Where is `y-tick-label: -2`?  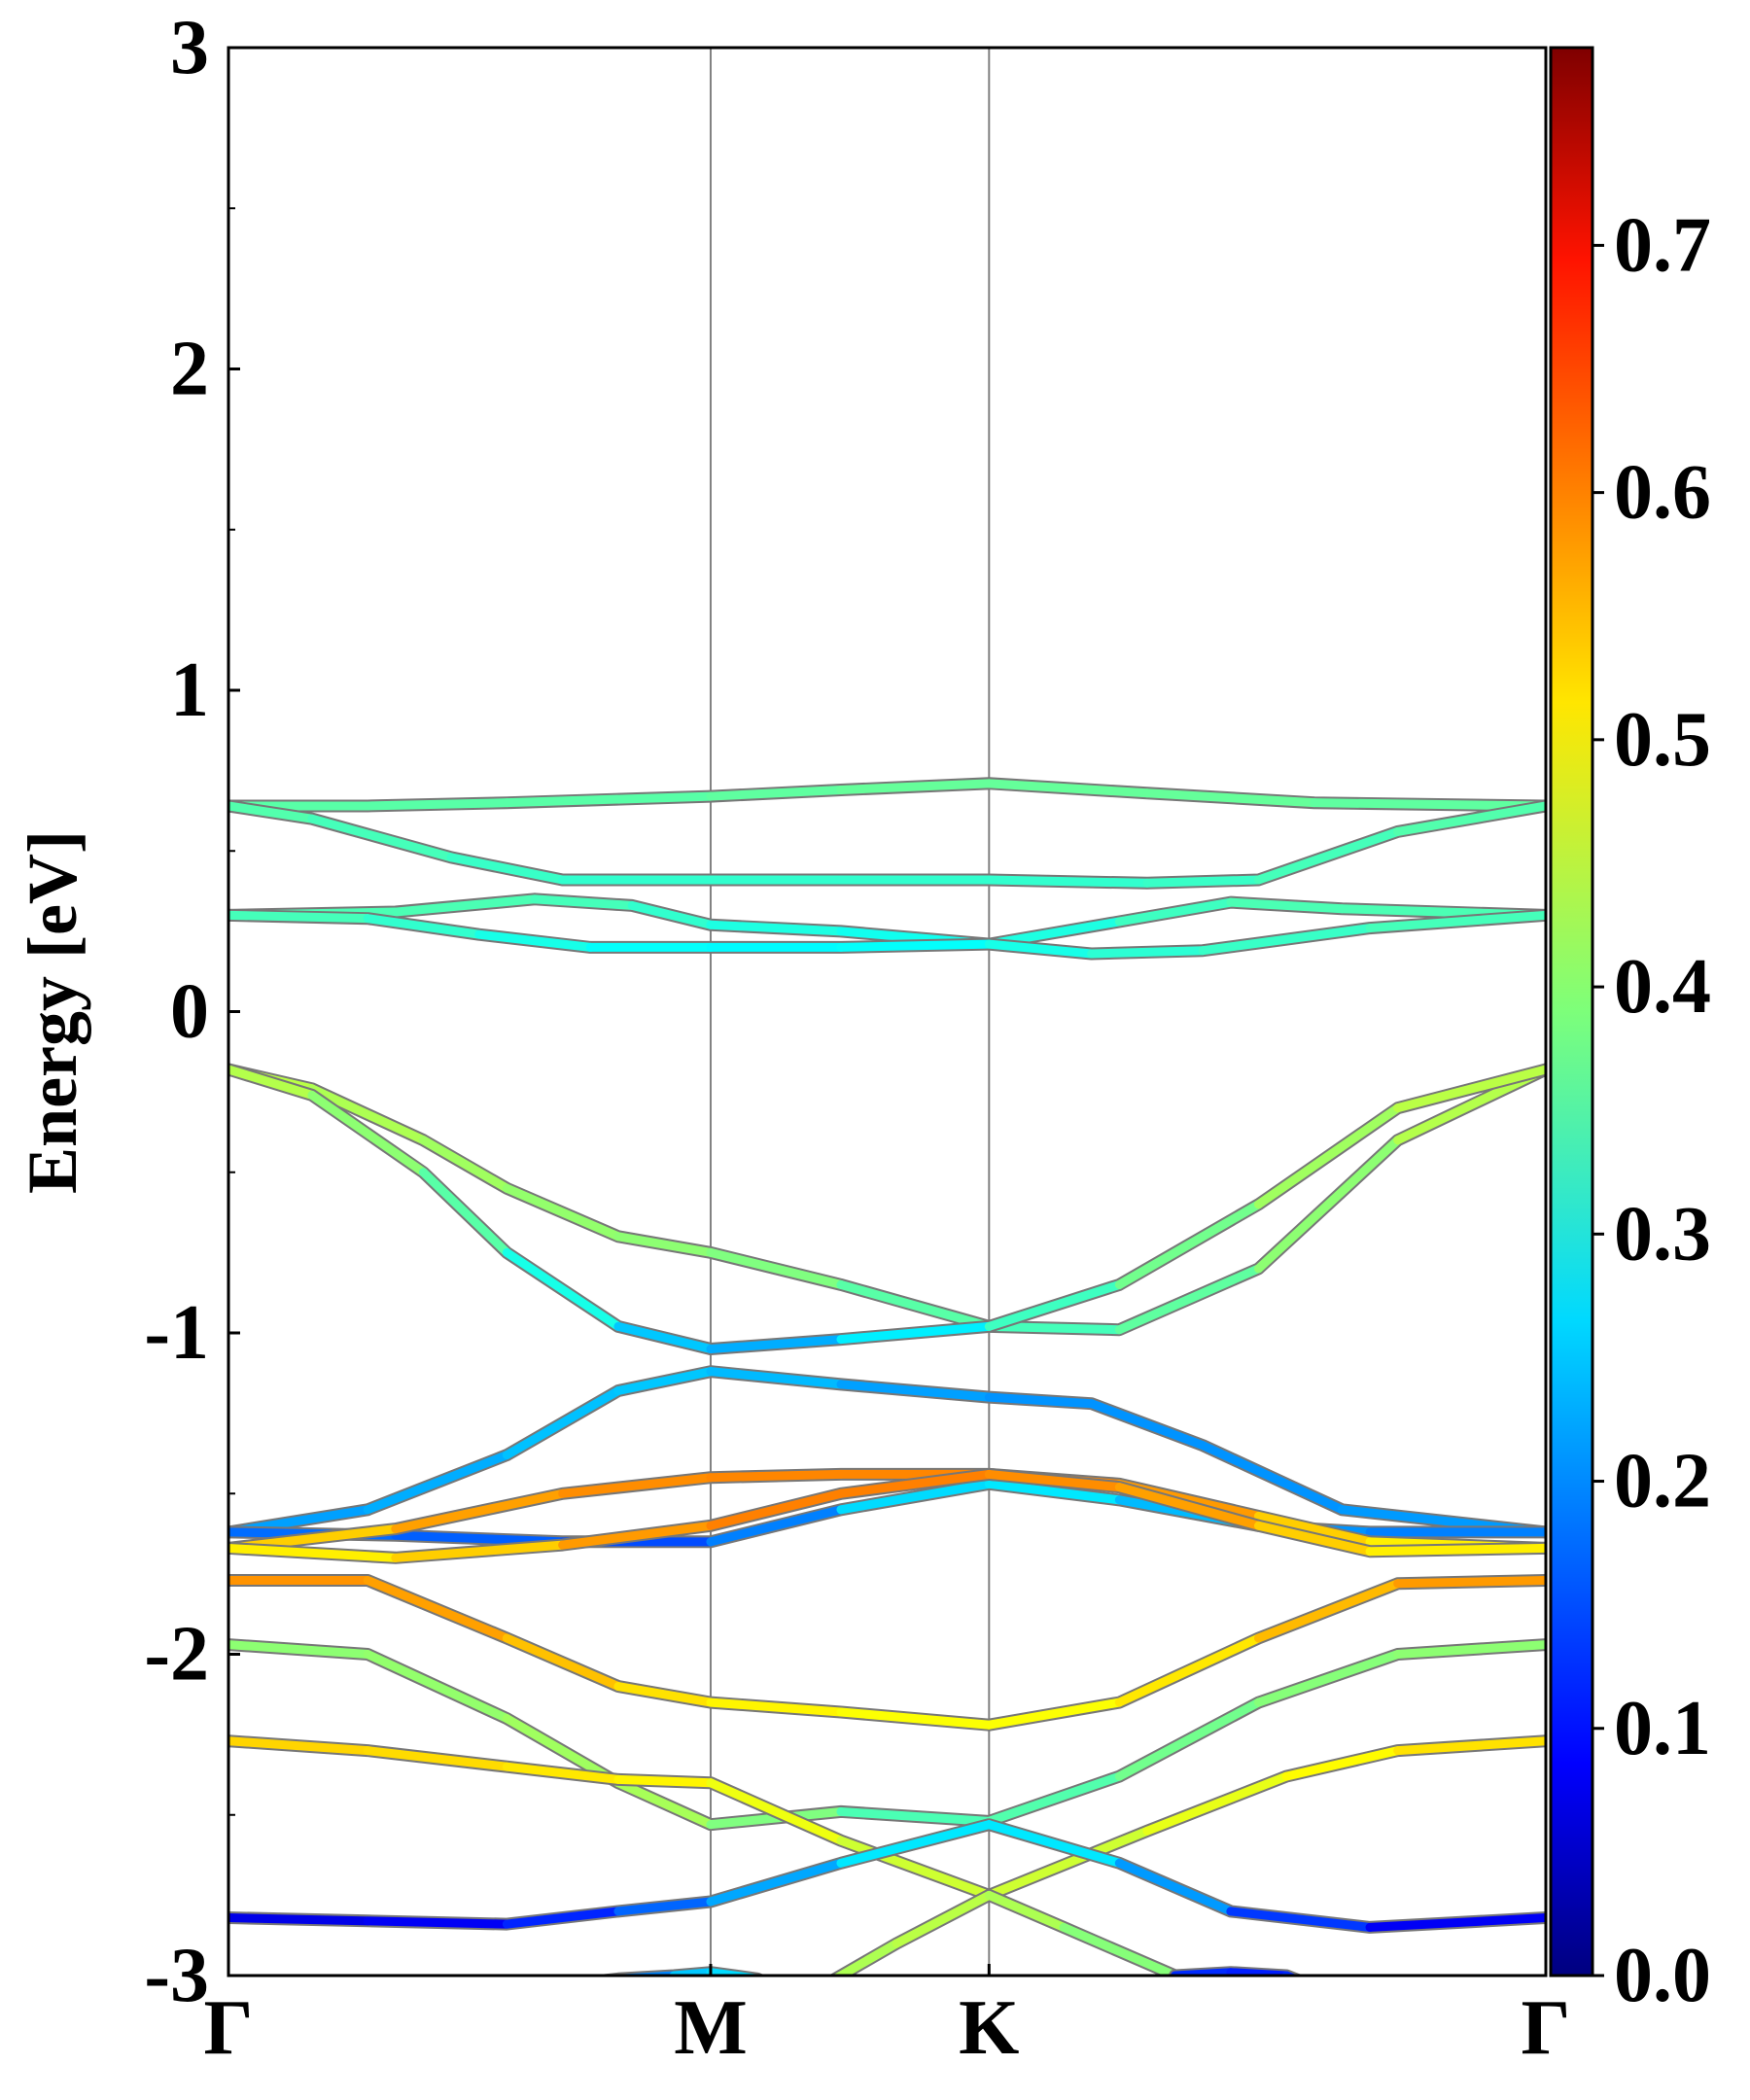
y-tick-label: -2 is located at coordinates (176, 1655).